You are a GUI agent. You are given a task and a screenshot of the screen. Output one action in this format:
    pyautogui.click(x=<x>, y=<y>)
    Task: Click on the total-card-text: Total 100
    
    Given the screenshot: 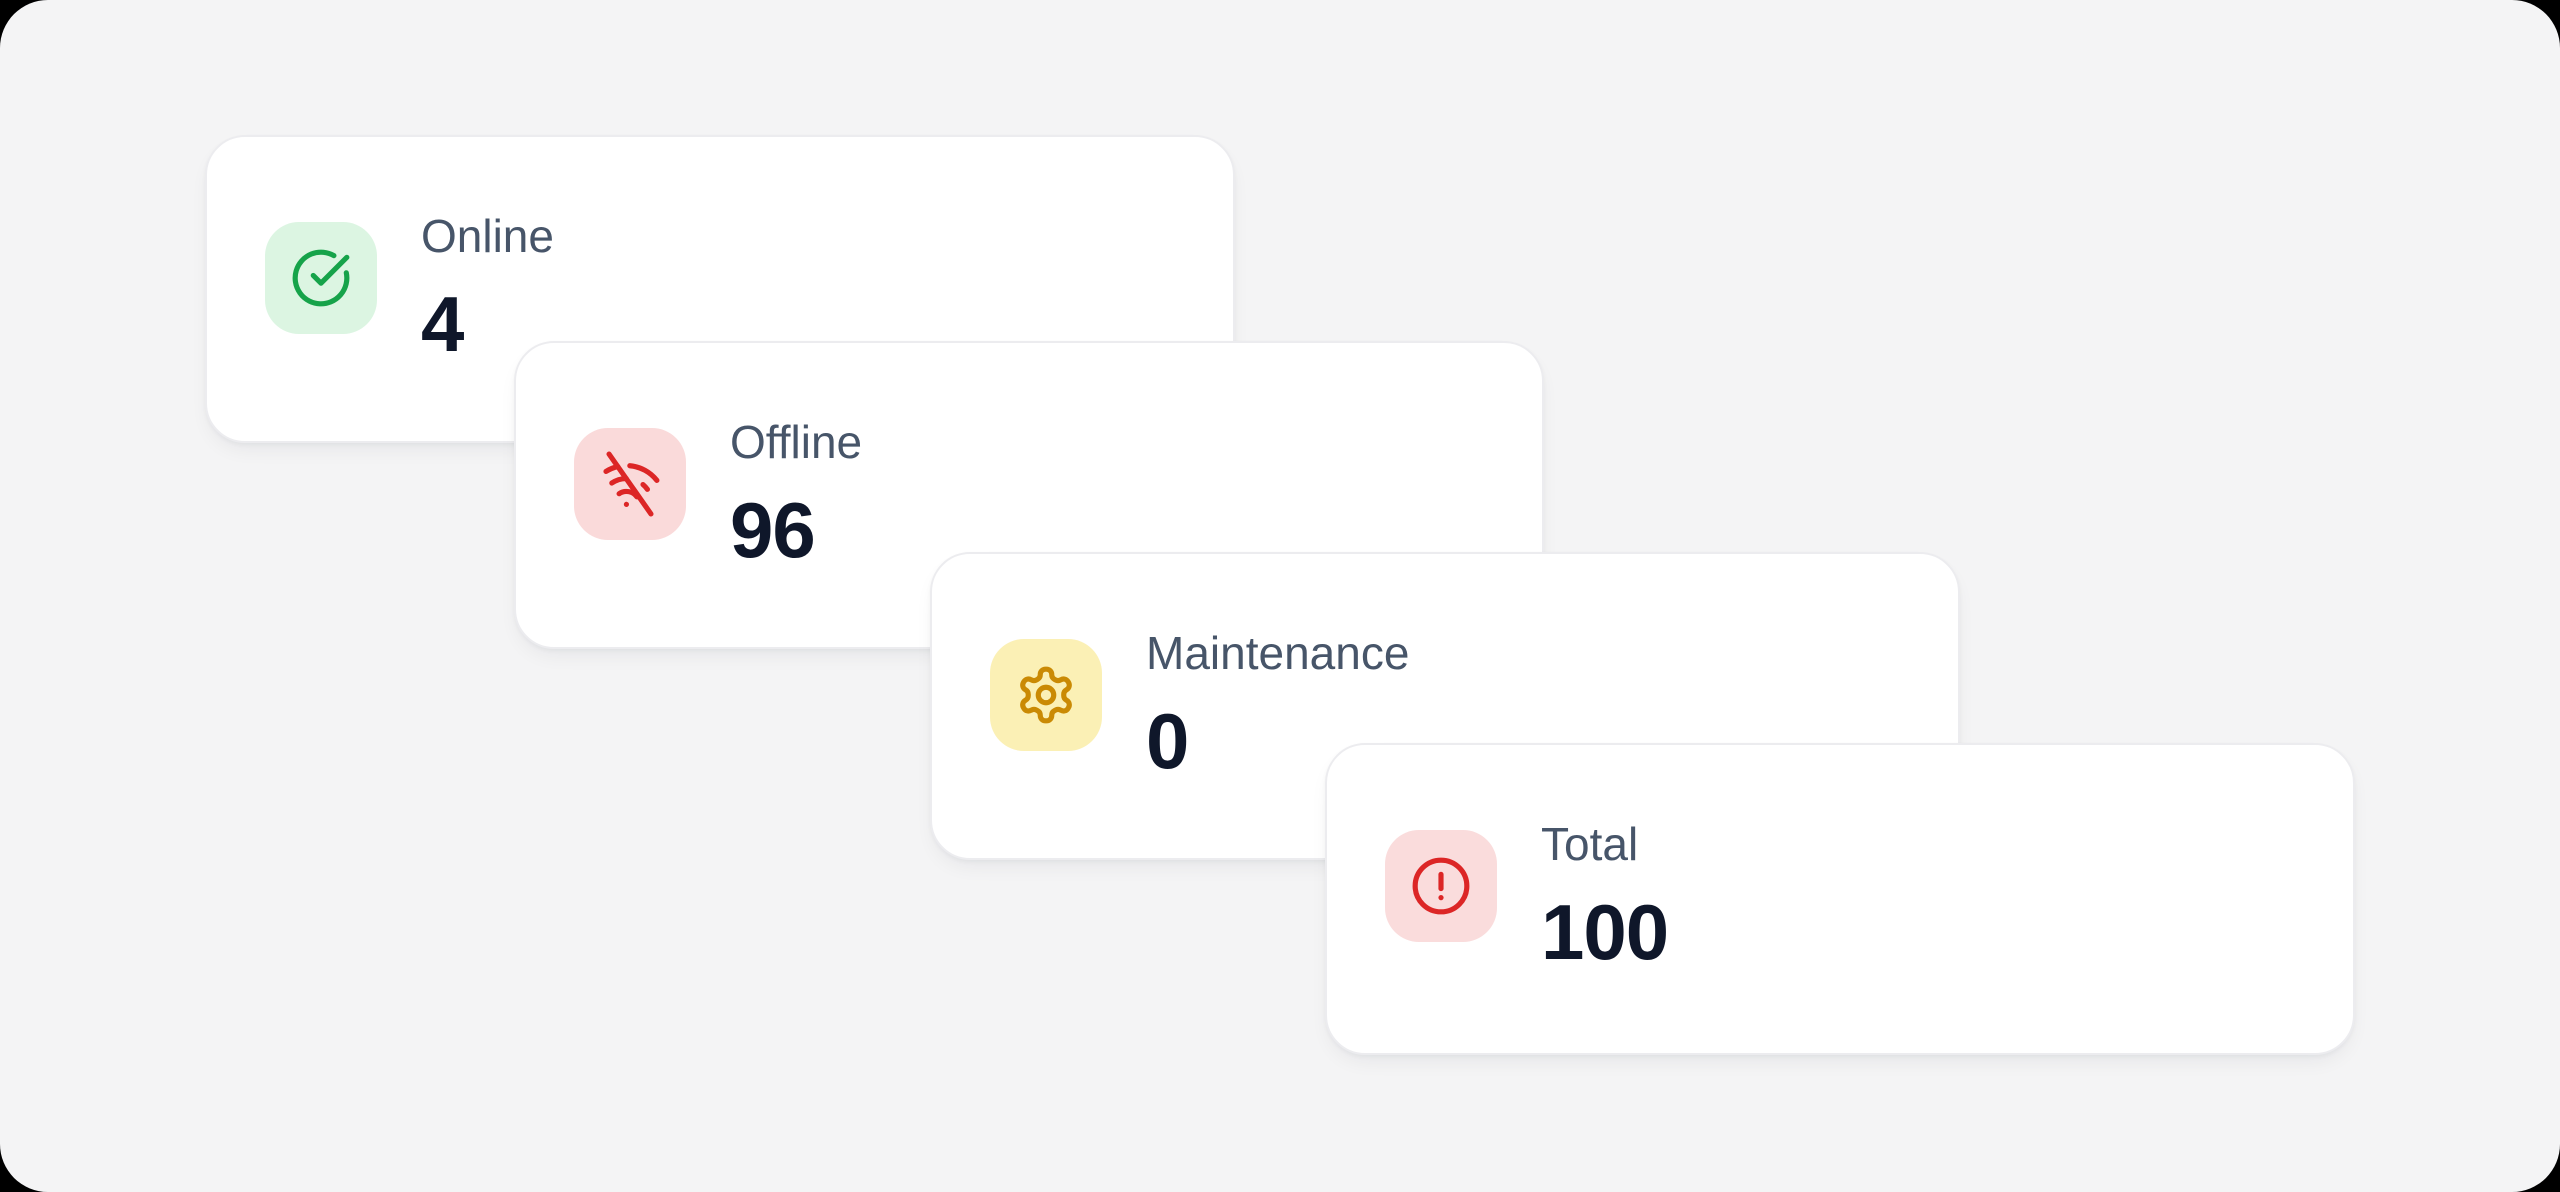 What is the action you would take?
    pyautogui.click(x=1605, y=897)
    